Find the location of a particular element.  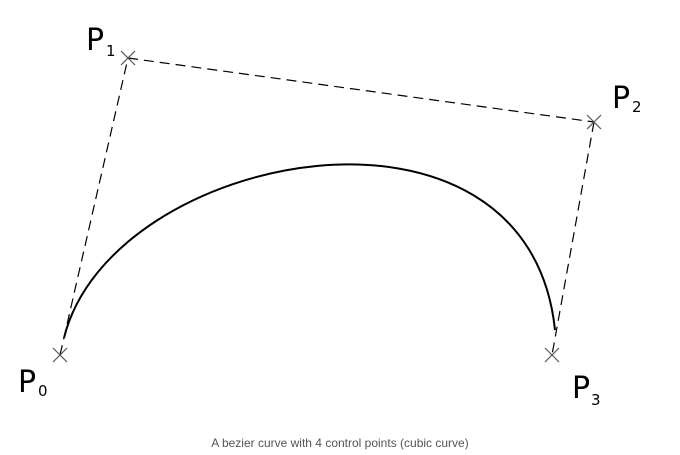

point-label-p0: P 0 is located at coordinates (33, 382).